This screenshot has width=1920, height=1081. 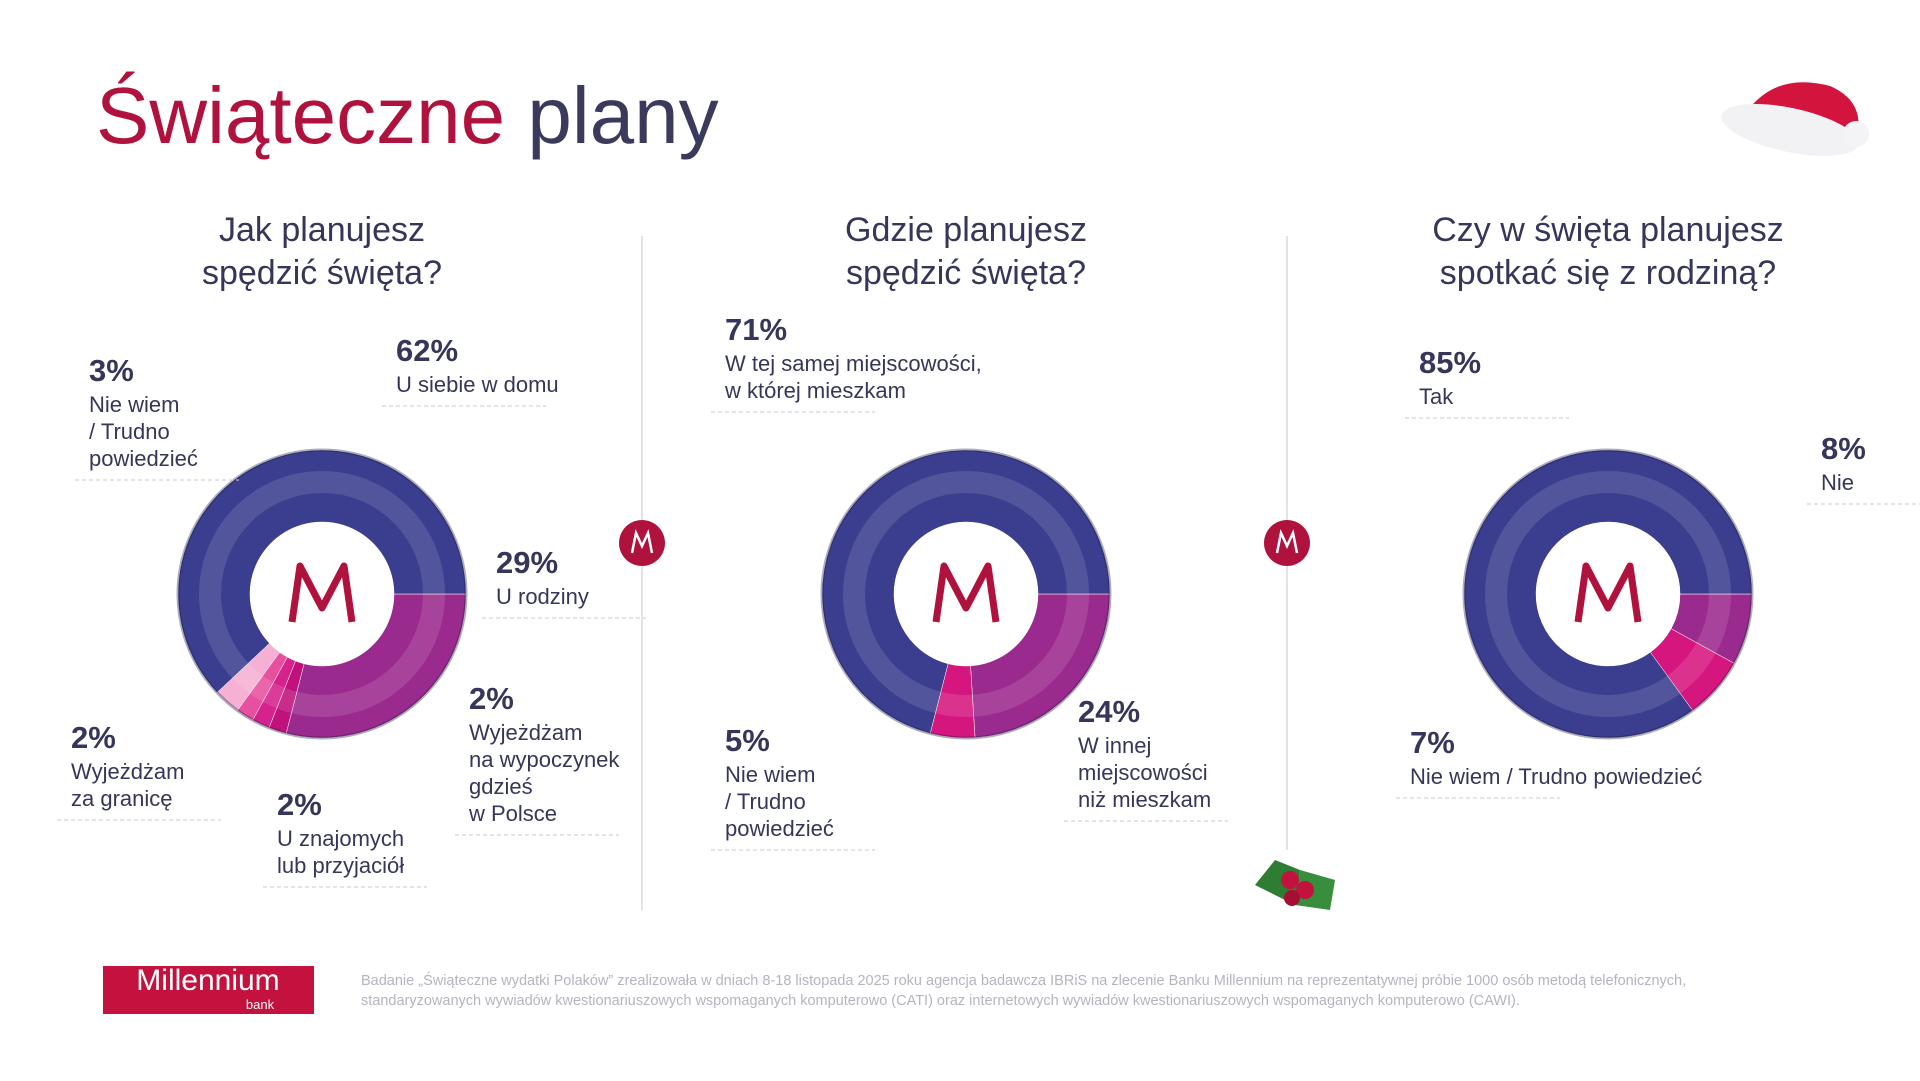 I want to click on logo-box, so click(x=208, y=990).